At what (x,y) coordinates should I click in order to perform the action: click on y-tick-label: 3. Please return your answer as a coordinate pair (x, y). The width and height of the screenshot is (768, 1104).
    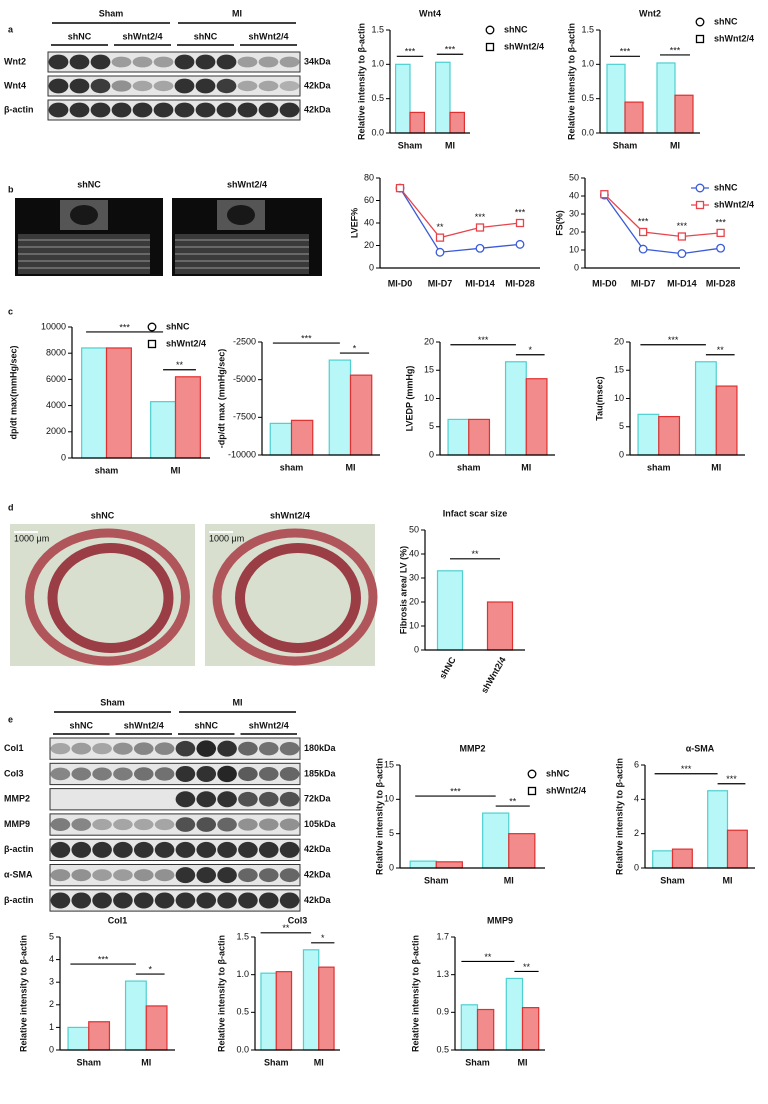
    Looking at the image, I should click on (51, 982).